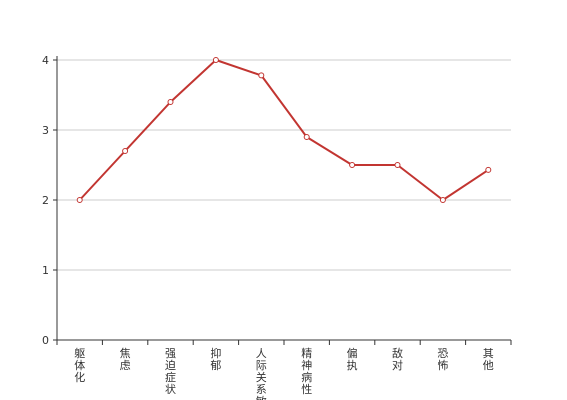 The image size is (567, 400). Describe the element at coordinates (79, 365) in the screenshot. I see `x-category-label: 躯体化` at that location.